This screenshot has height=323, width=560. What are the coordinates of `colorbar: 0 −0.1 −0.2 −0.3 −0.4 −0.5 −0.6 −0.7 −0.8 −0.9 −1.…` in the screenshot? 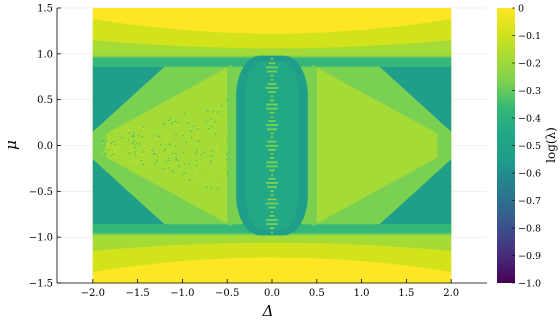 It's located at (519, 147).